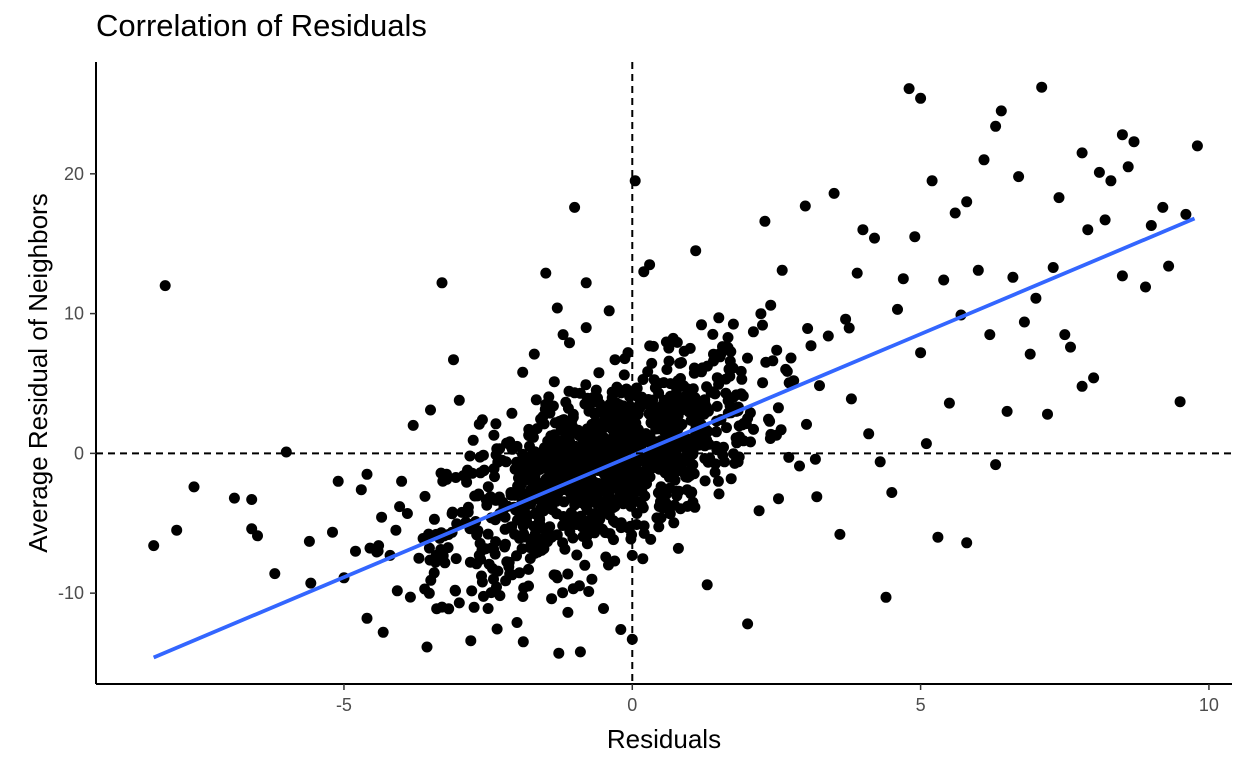 This screenshot has height=768, width=1248. What do you see at coordinates (632, 705) in the screenshot?
I see `x-tick-label: 0` at bounding box center [632, 705].